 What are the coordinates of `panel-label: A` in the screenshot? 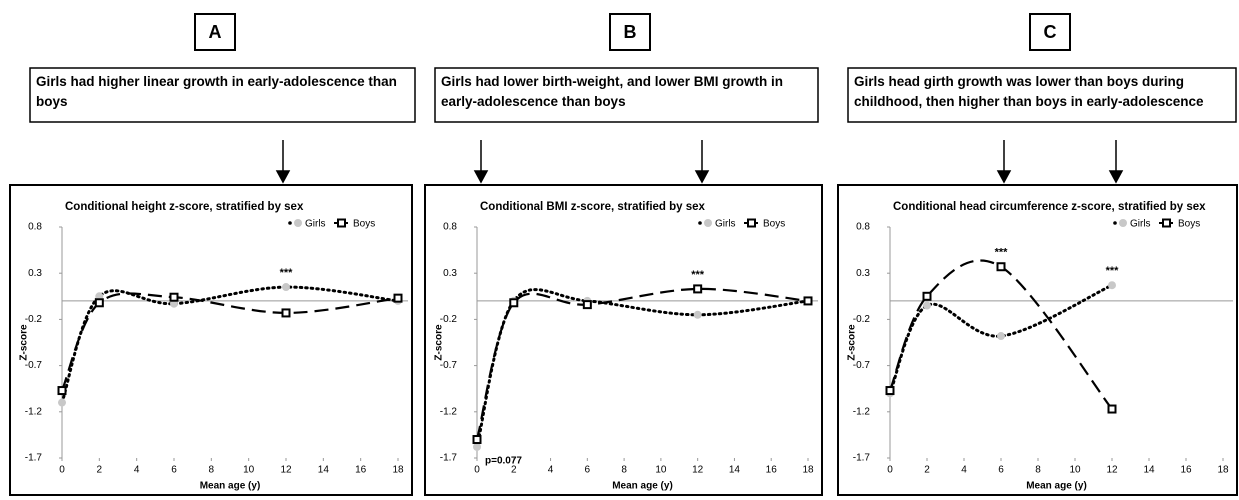 It's located at (215, 32).